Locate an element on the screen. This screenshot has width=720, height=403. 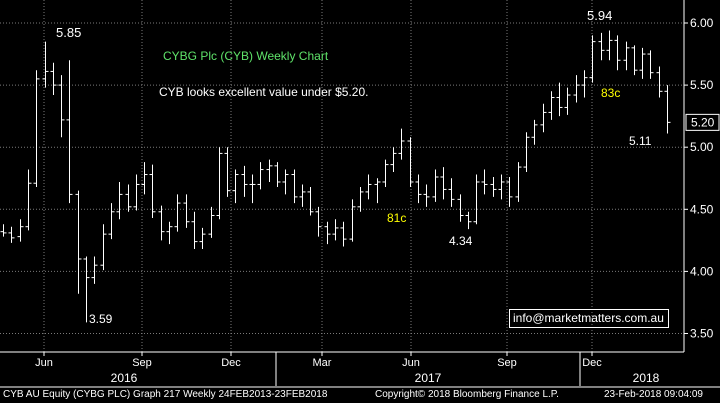
x-year-label: 2017 is located at coordinates (428, 378).